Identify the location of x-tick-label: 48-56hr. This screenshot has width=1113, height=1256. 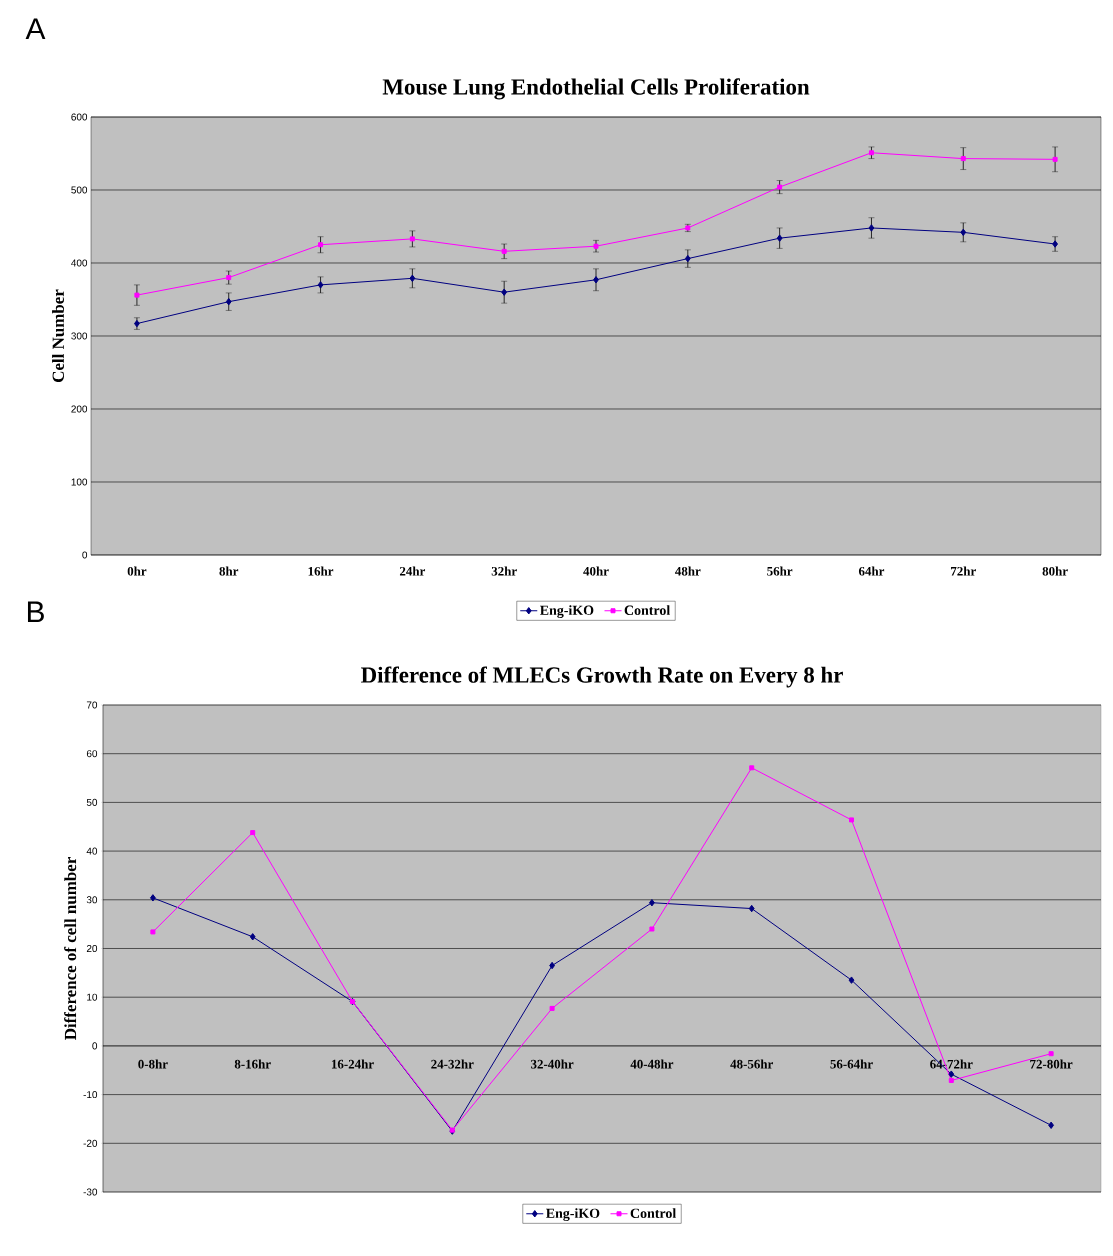
(752, 1064).